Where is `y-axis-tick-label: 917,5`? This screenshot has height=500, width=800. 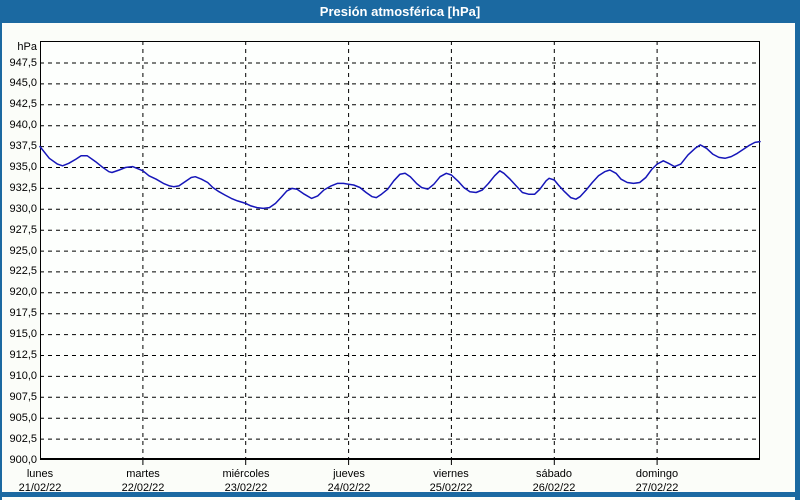
y-axis-tick-label: 917,5 is located at coordinates (23, 313).